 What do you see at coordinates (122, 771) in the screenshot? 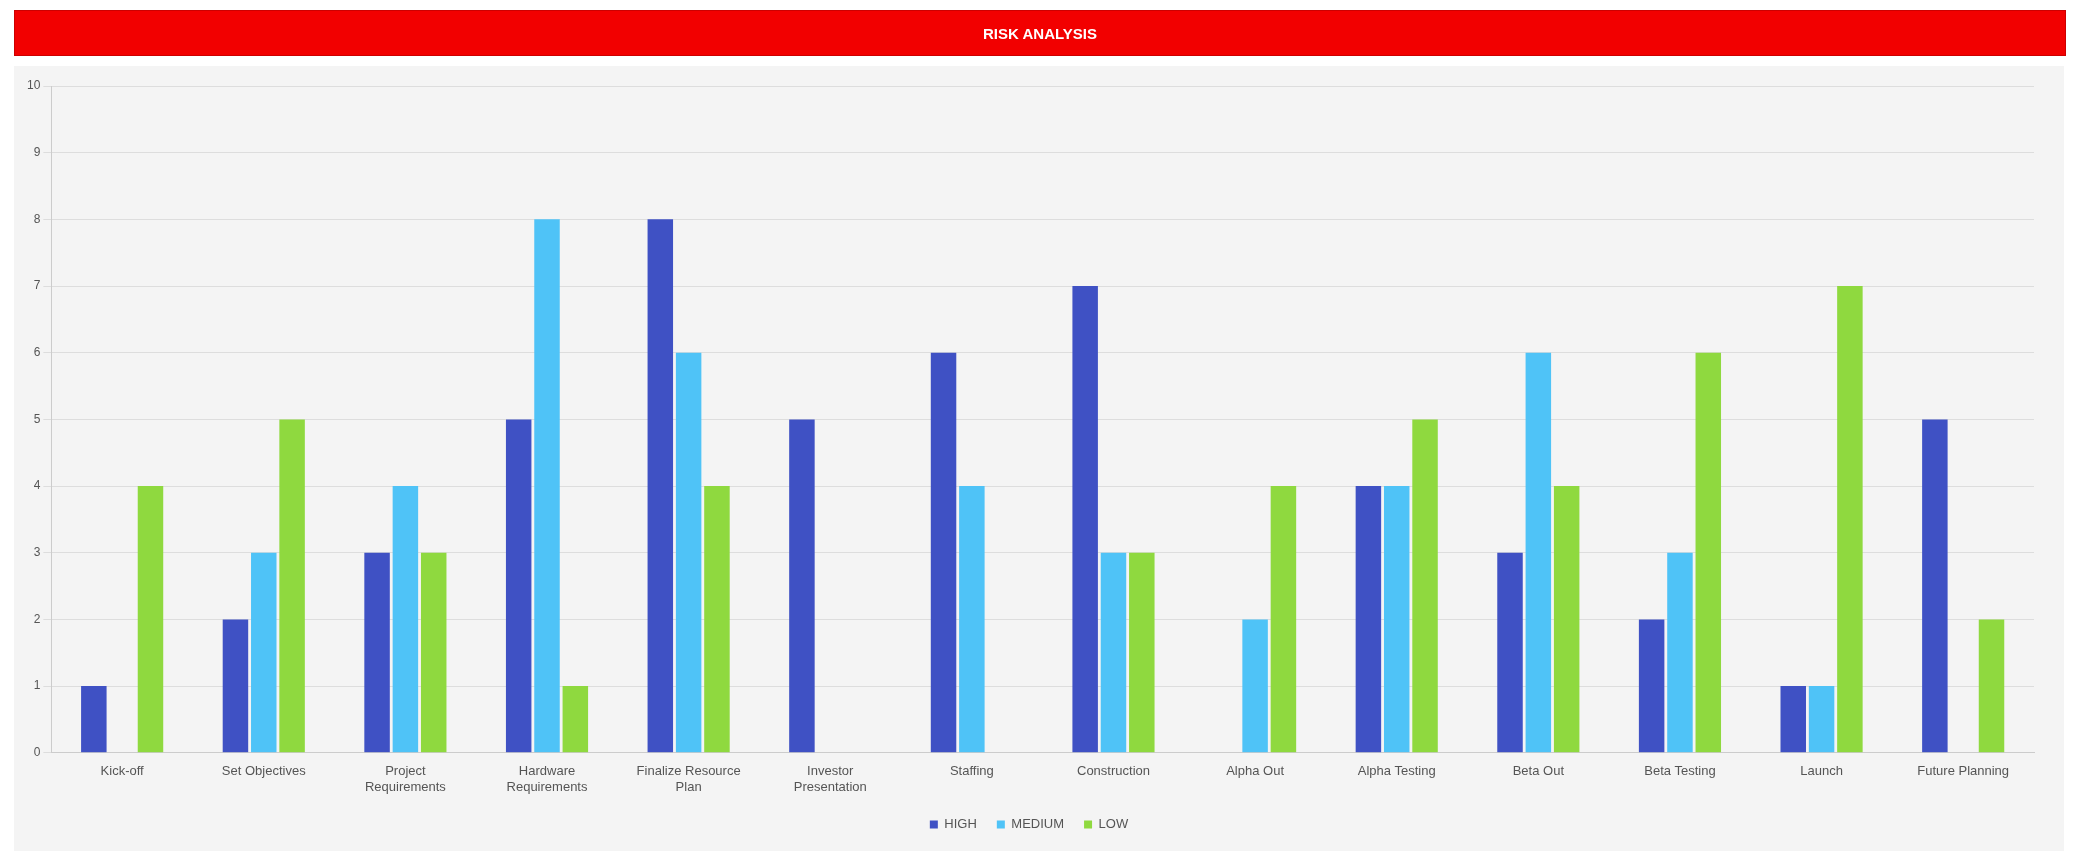
I see `x-tick-label: Kick-off` at bounding box center [122, 771].